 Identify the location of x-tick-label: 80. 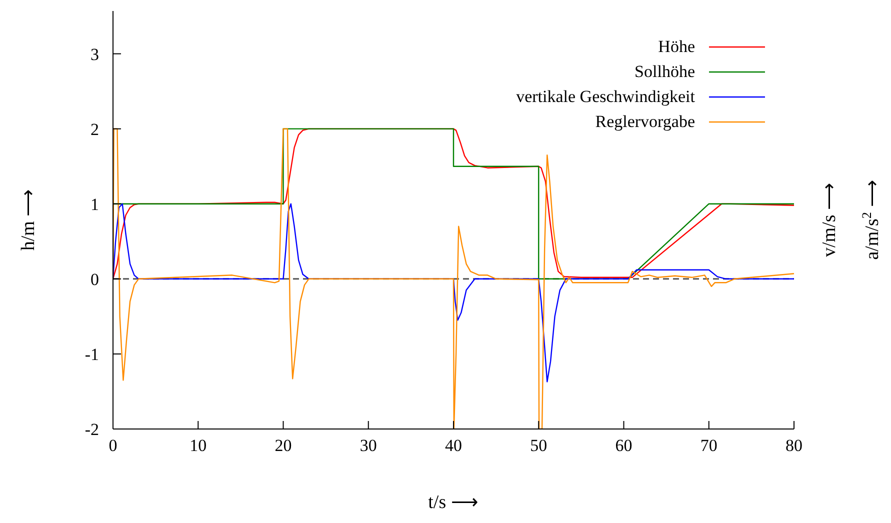
(794, 446).